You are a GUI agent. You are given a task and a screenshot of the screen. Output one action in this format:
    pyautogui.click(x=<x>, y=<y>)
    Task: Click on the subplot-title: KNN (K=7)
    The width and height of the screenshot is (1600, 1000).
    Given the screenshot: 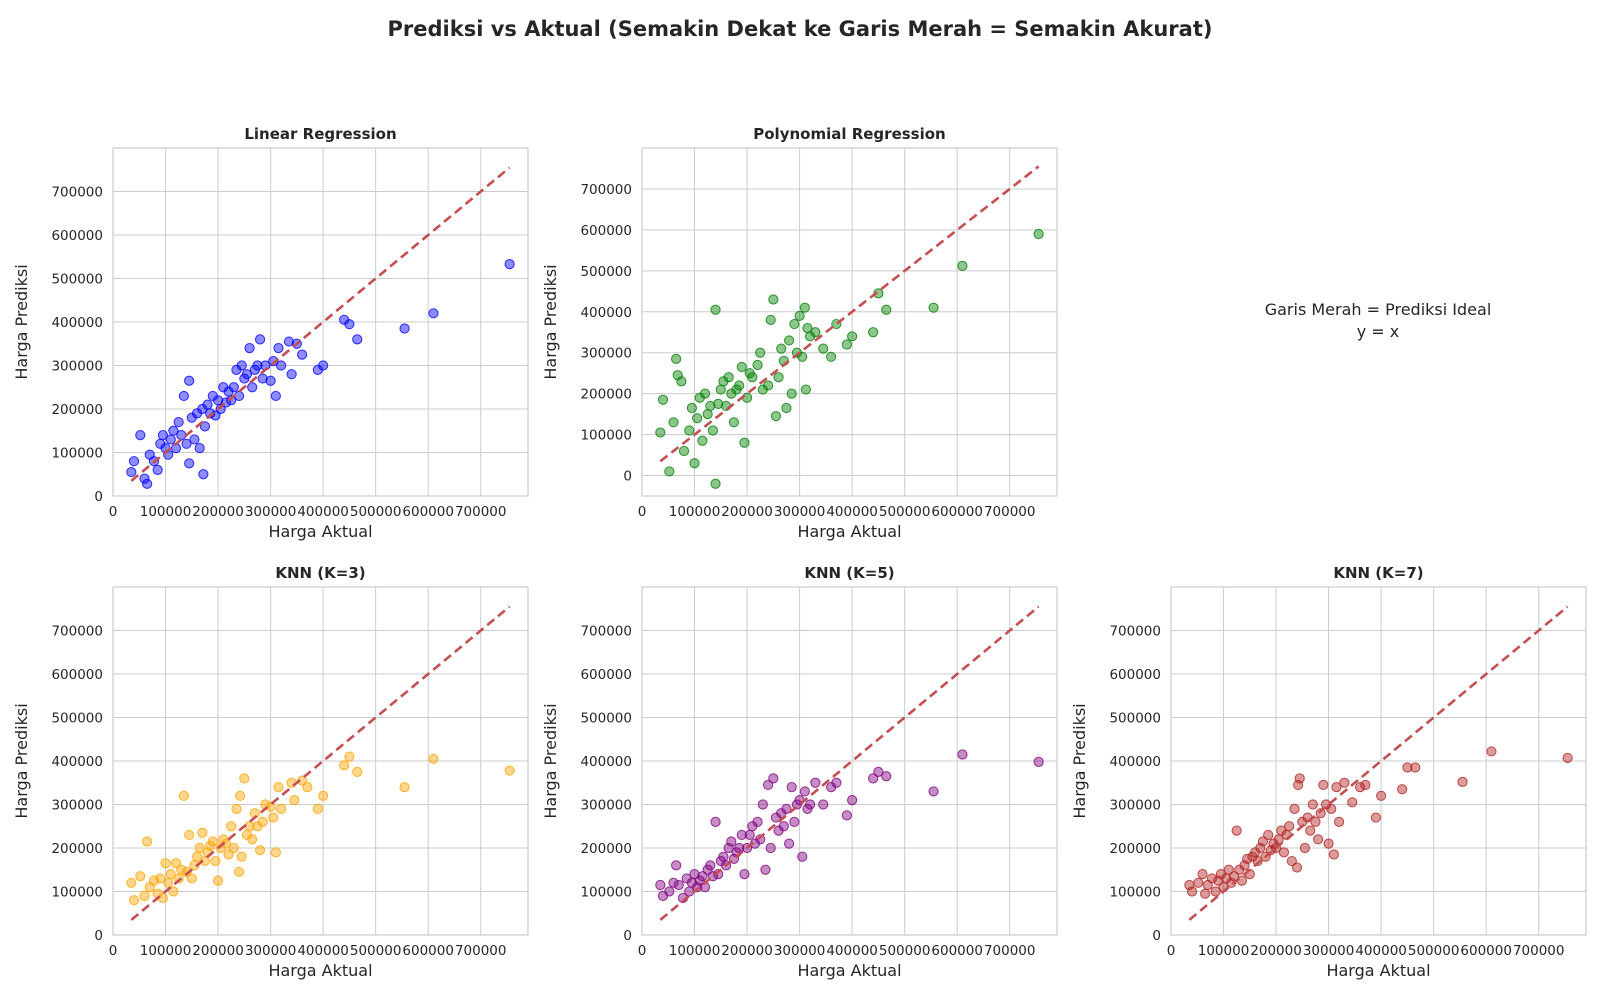 What is the action you would take?
    pyautogui.click(x=1378, y=573)
    